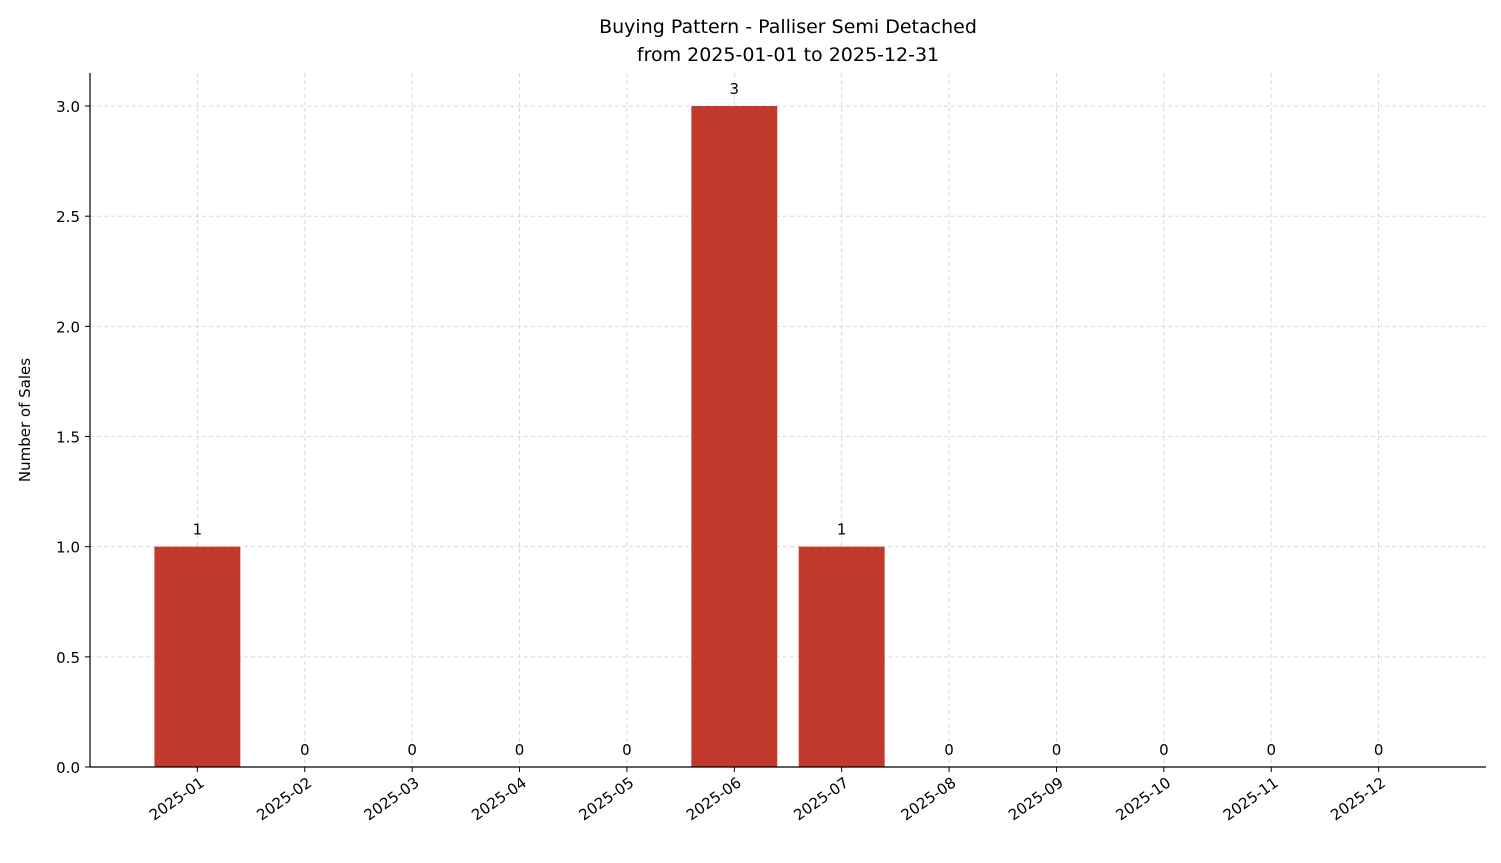 The width and height of the screenshot is (1501, 863). Describe the element at coordinates (392, 799) in the screenshot. I see `x-tick-label: 2025-03` at that location.